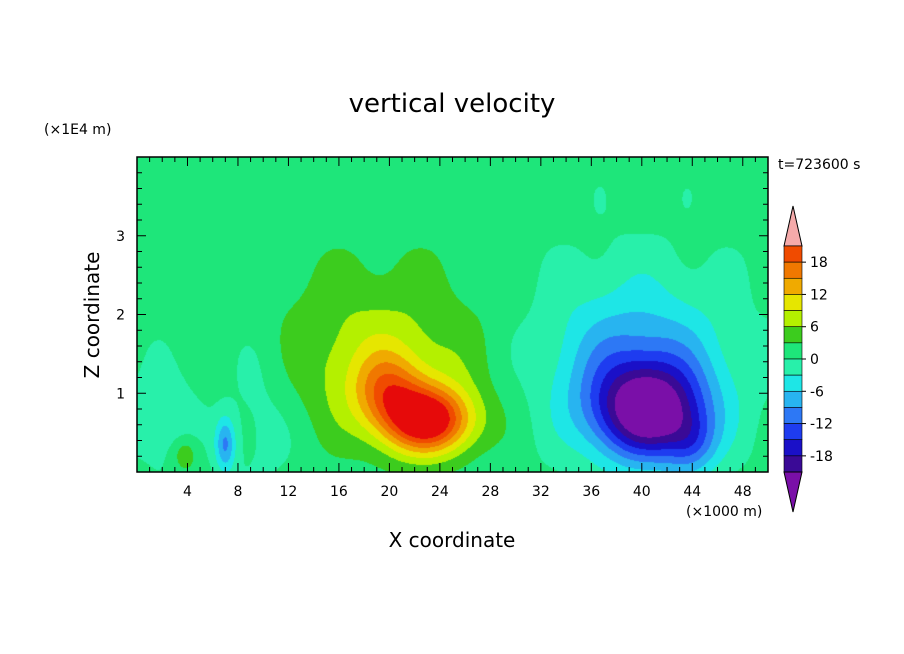  Describe the element at coordinates (490, 492) in the screenshot. I see `x-tick-label: 28` at that location.